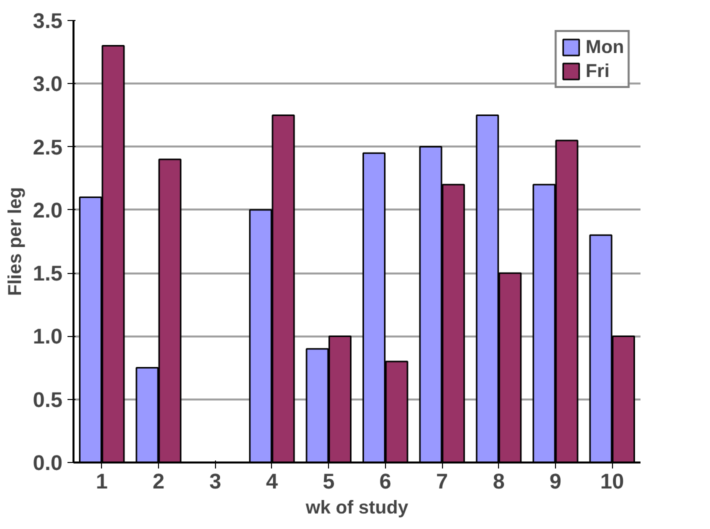 The width and height of the screenshot is (710, 529). Describe the element at coordinates (556, 482) in the screenshot. I see `x-tick-label: 9` at that location.